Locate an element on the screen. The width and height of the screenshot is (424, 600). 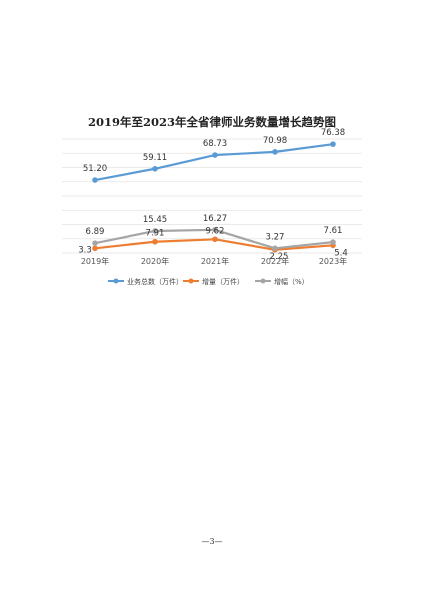
data-label: 6.89 is located at coordinates (95, 232).